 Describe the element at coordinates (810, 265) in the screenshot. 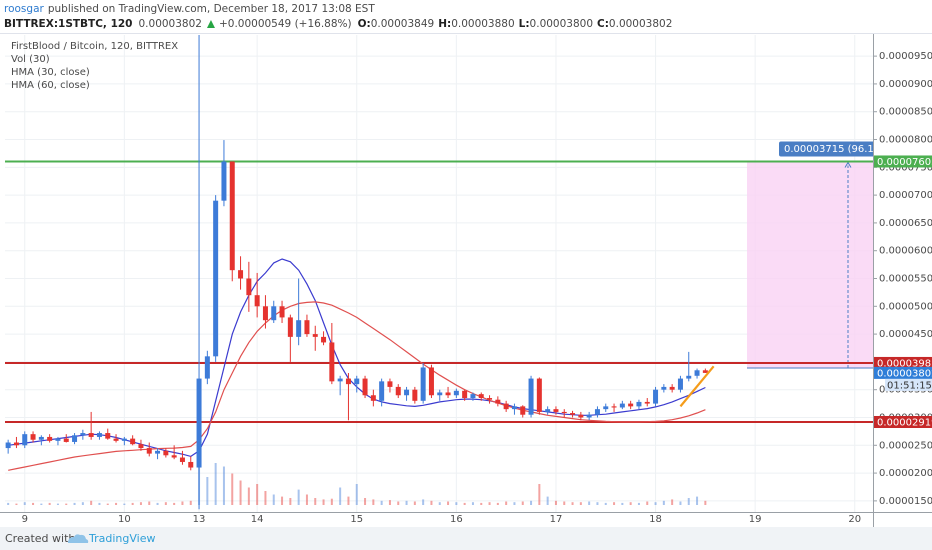

I see `measure-box` at that location.